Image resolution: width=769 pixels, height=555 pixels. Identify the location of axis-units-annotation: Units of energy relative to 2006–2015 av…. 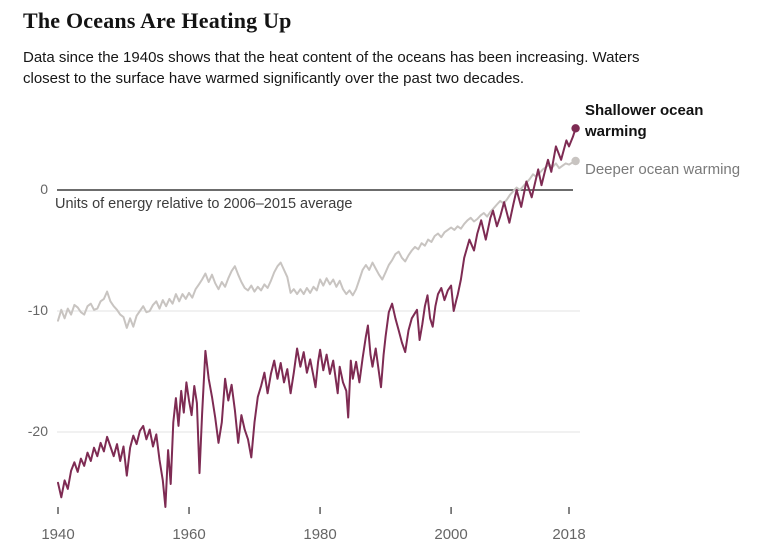
(204, 204).